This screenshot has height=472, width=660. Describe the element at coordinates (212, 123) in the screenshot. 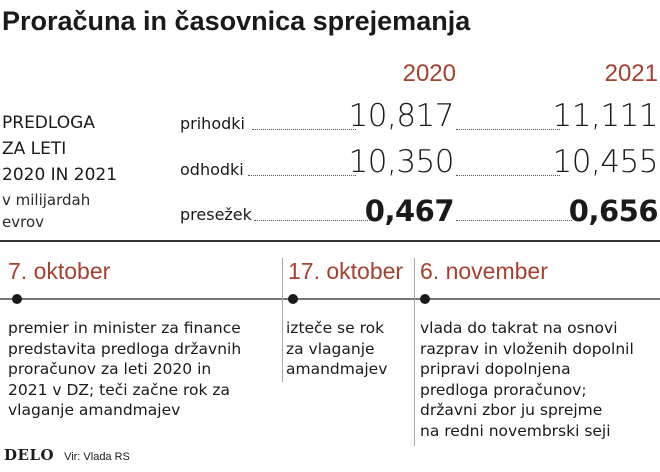

I see `row-label-prihodki: prihodki` at that location.